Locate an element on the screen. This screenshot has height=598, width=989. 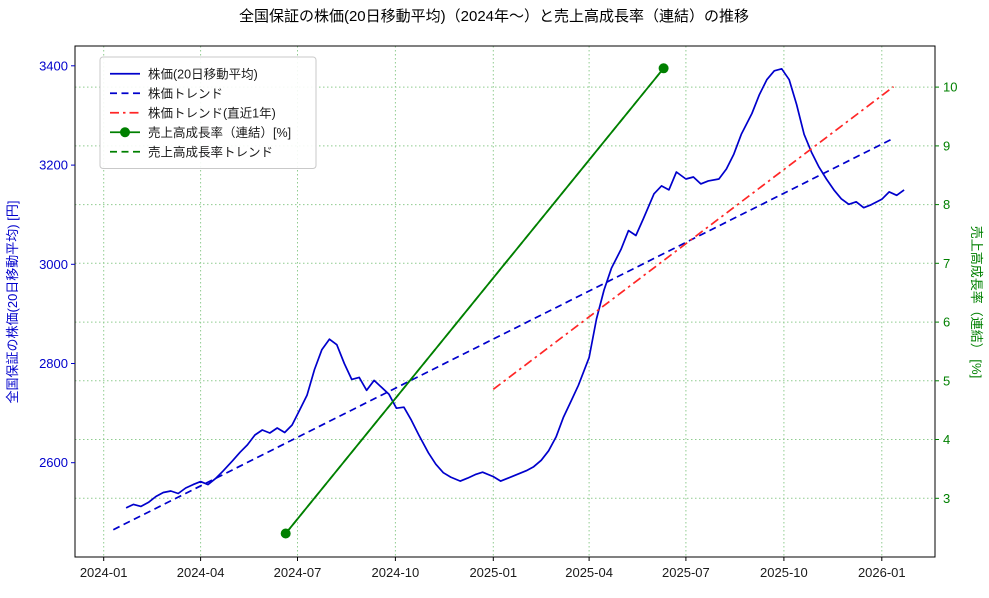
y-right-tick-label: 3 is located at coordinates (946, 498).